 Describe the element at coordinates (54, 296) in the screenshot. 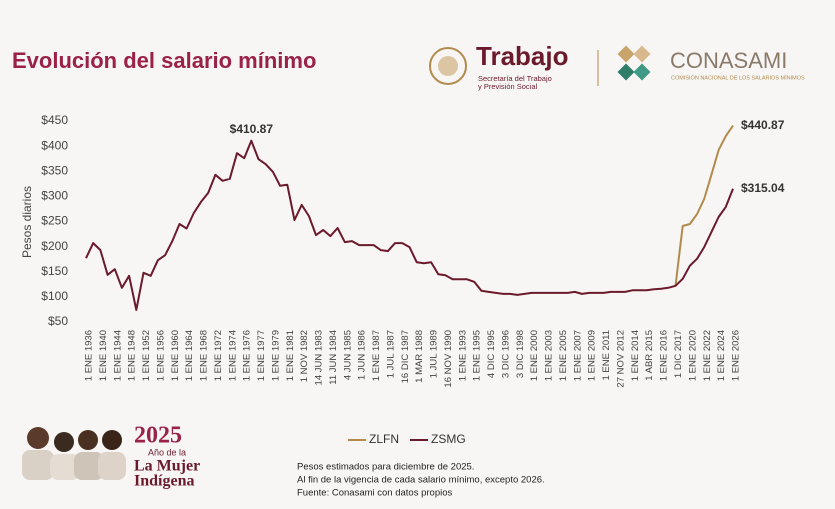

I see `y-tick-label: $100` at that location.